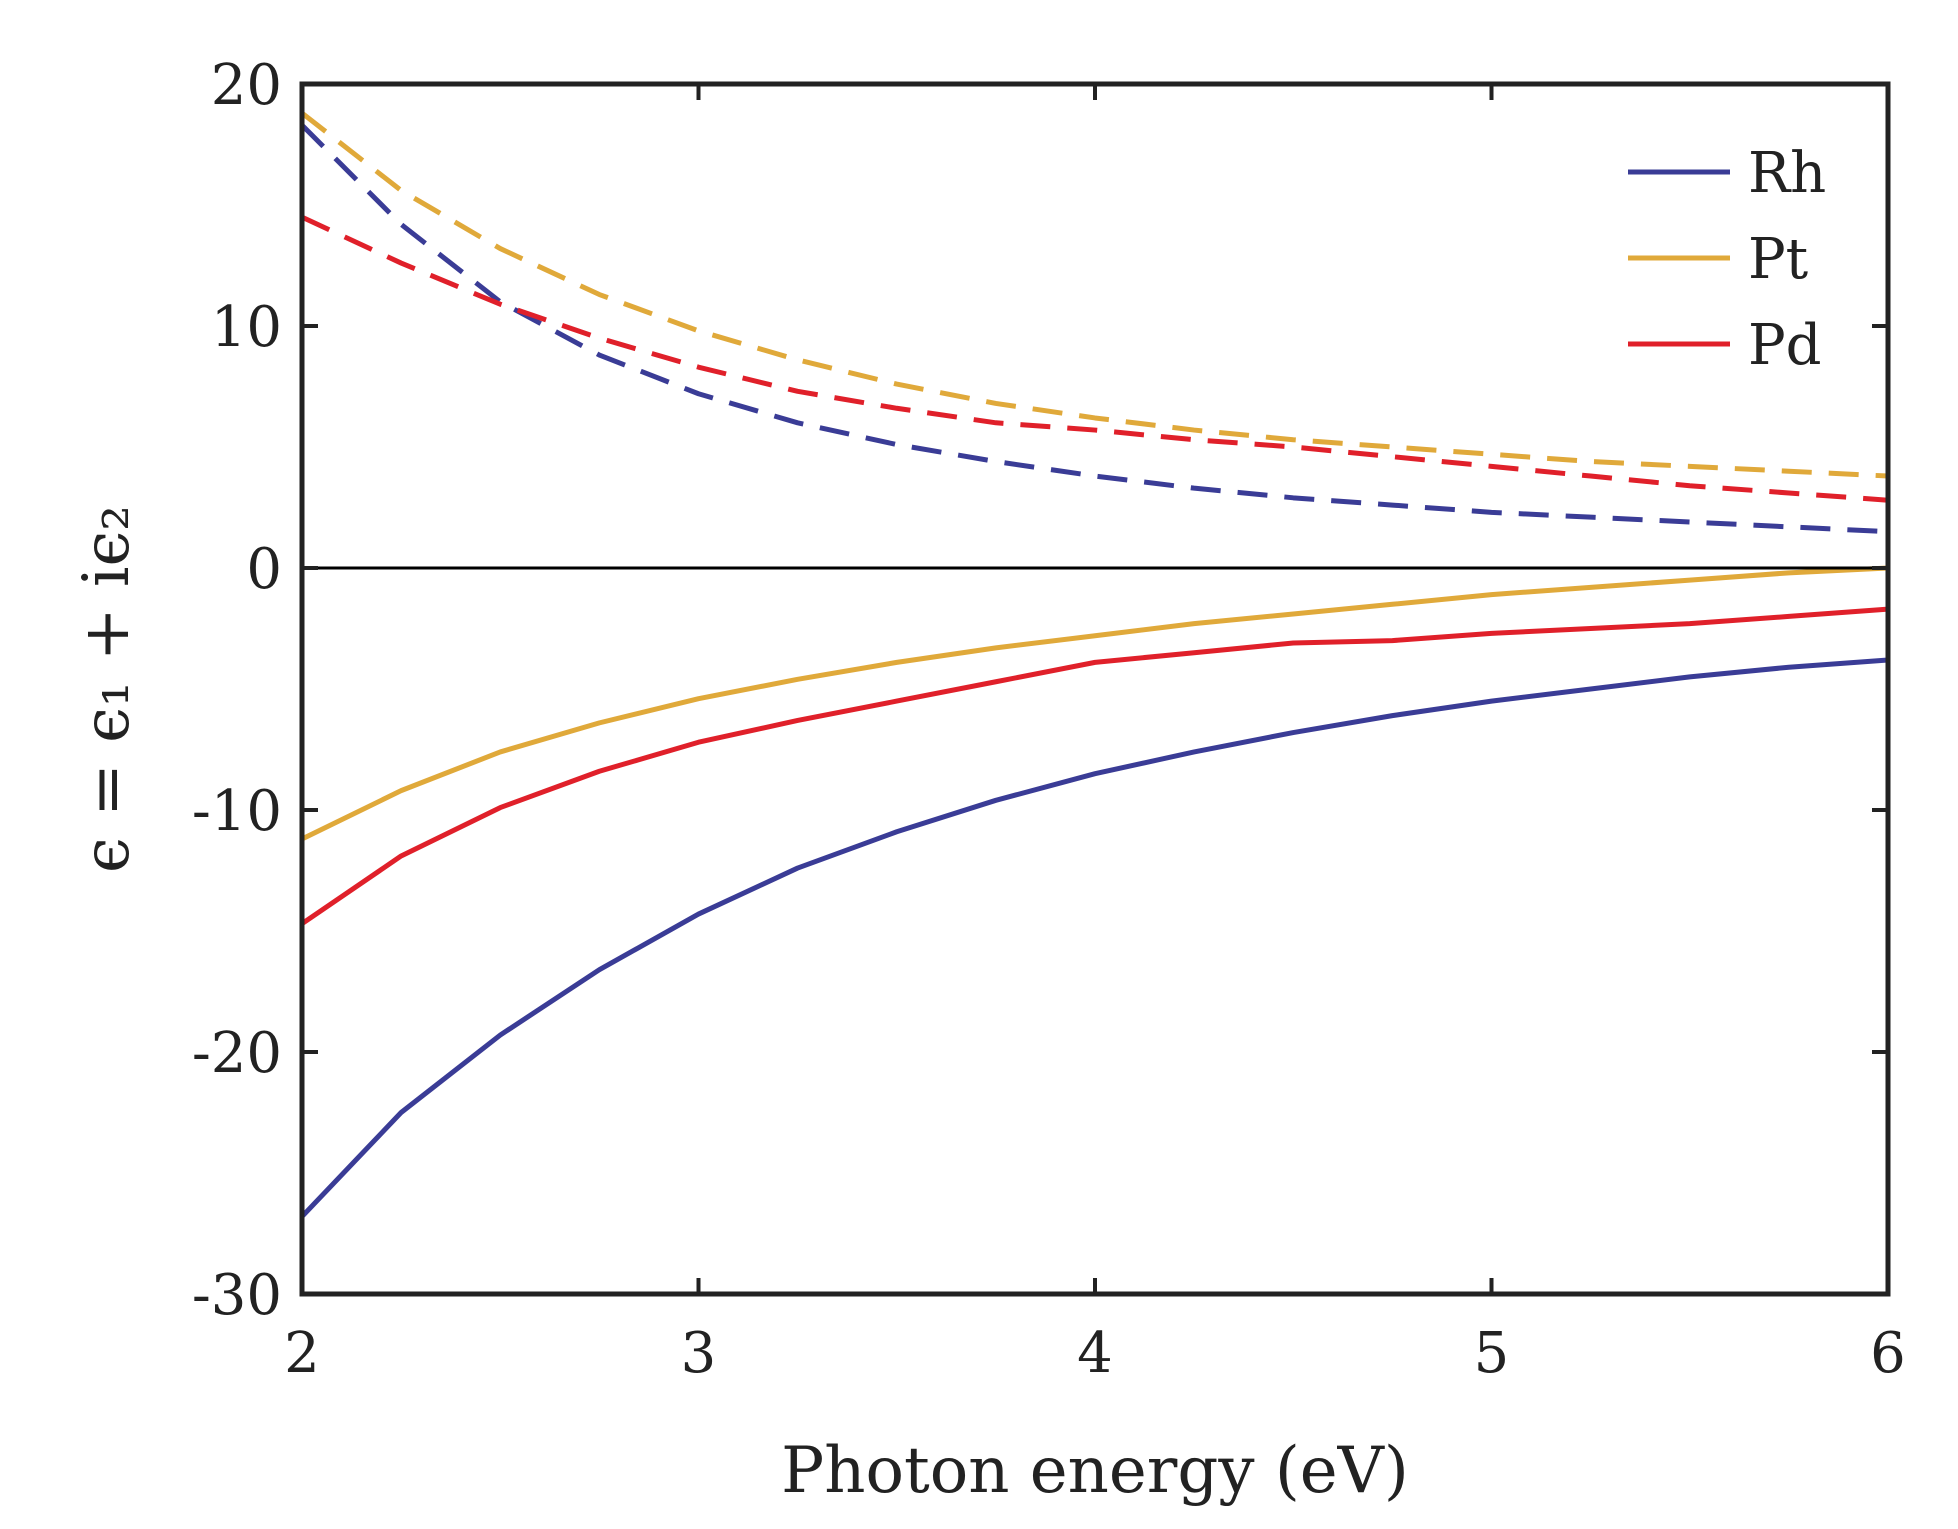  Describe the element at coordinates (1787, 173) in the screenshot. I see `legend-label-rh: Rh` at that location.